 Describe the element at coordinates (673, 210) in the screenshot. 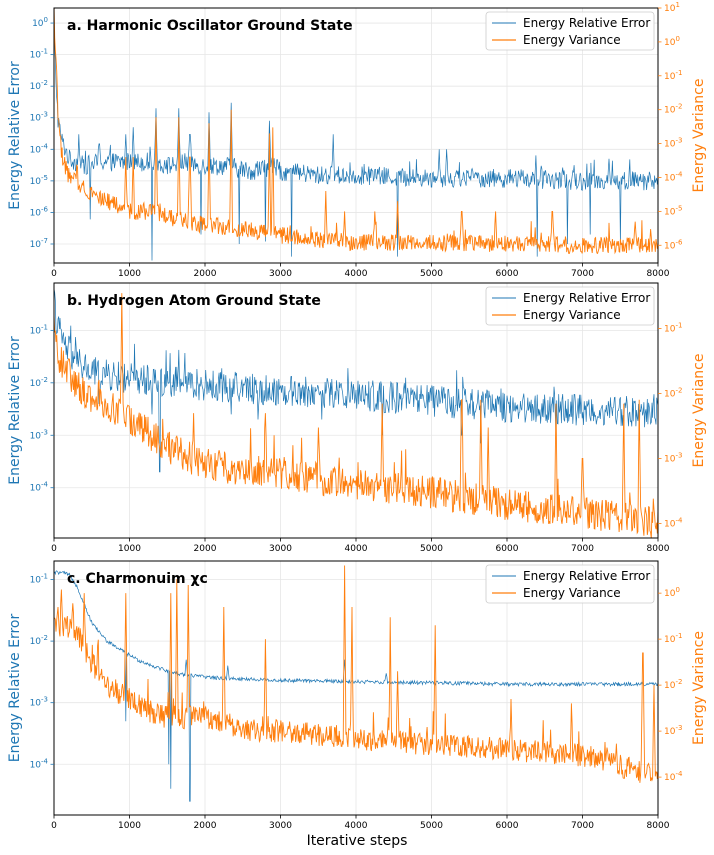

I see `y-right-tick-label: 10⁻⁵` at that location.